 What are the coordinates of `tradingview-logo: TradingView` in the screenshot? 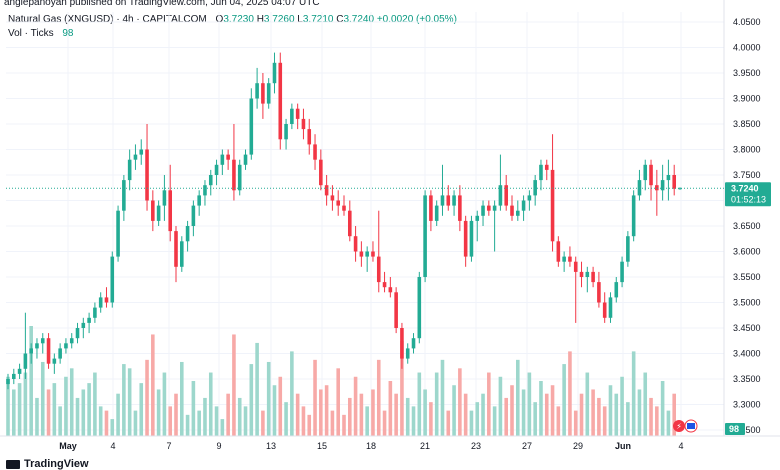 It's located at (47, 464).